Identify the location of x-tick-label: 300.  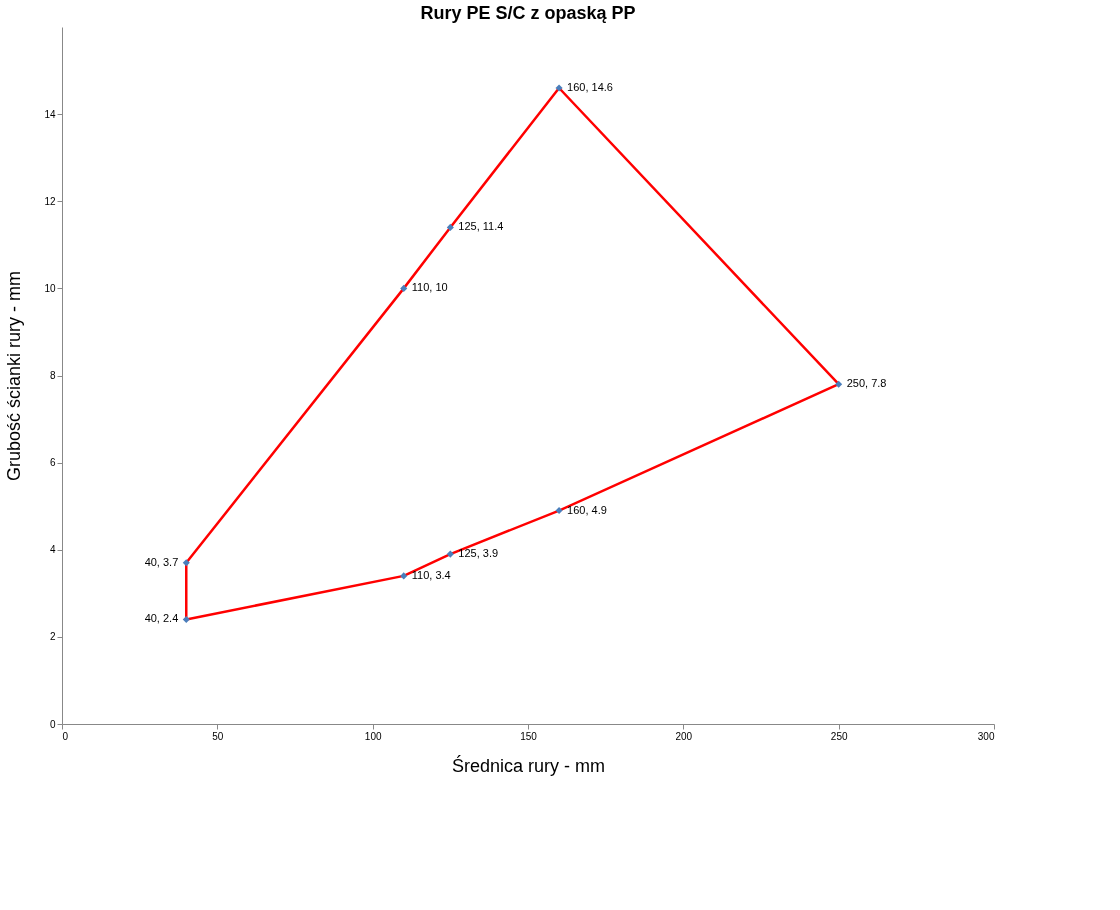
(986, 736).